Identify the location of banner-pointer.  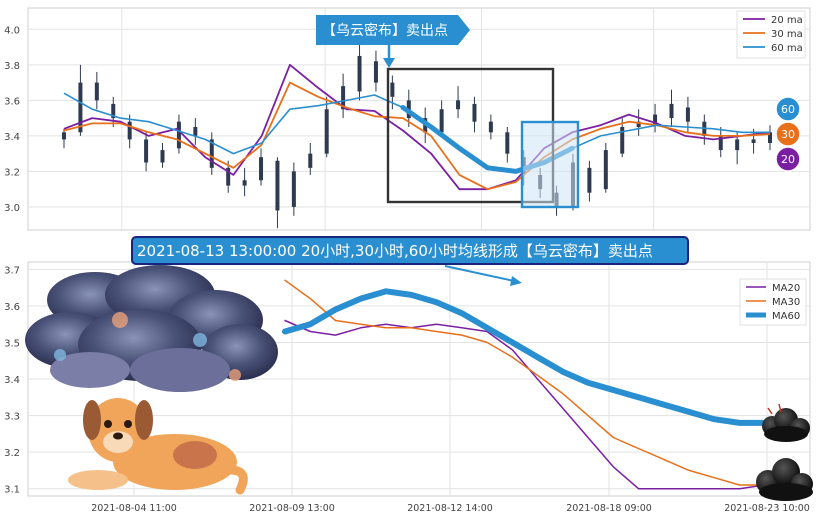
(479, 273).